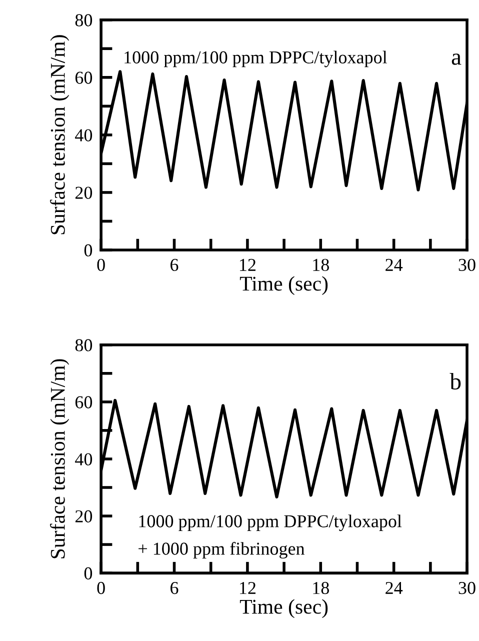 This screenshot has height=641, width=479. I want to click on annotation: b, so click(455, 381).